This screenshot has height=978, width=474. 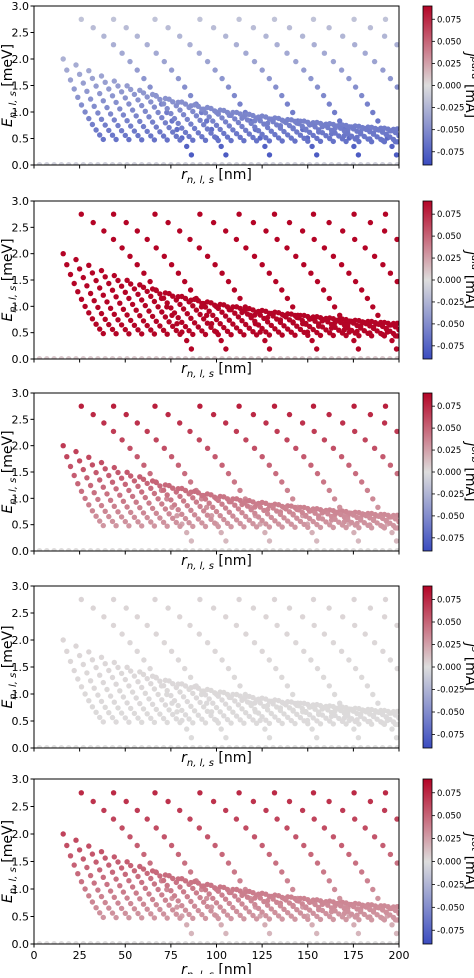 I want to click on y-tick-label: 2.5, so click(x=21, y=807).